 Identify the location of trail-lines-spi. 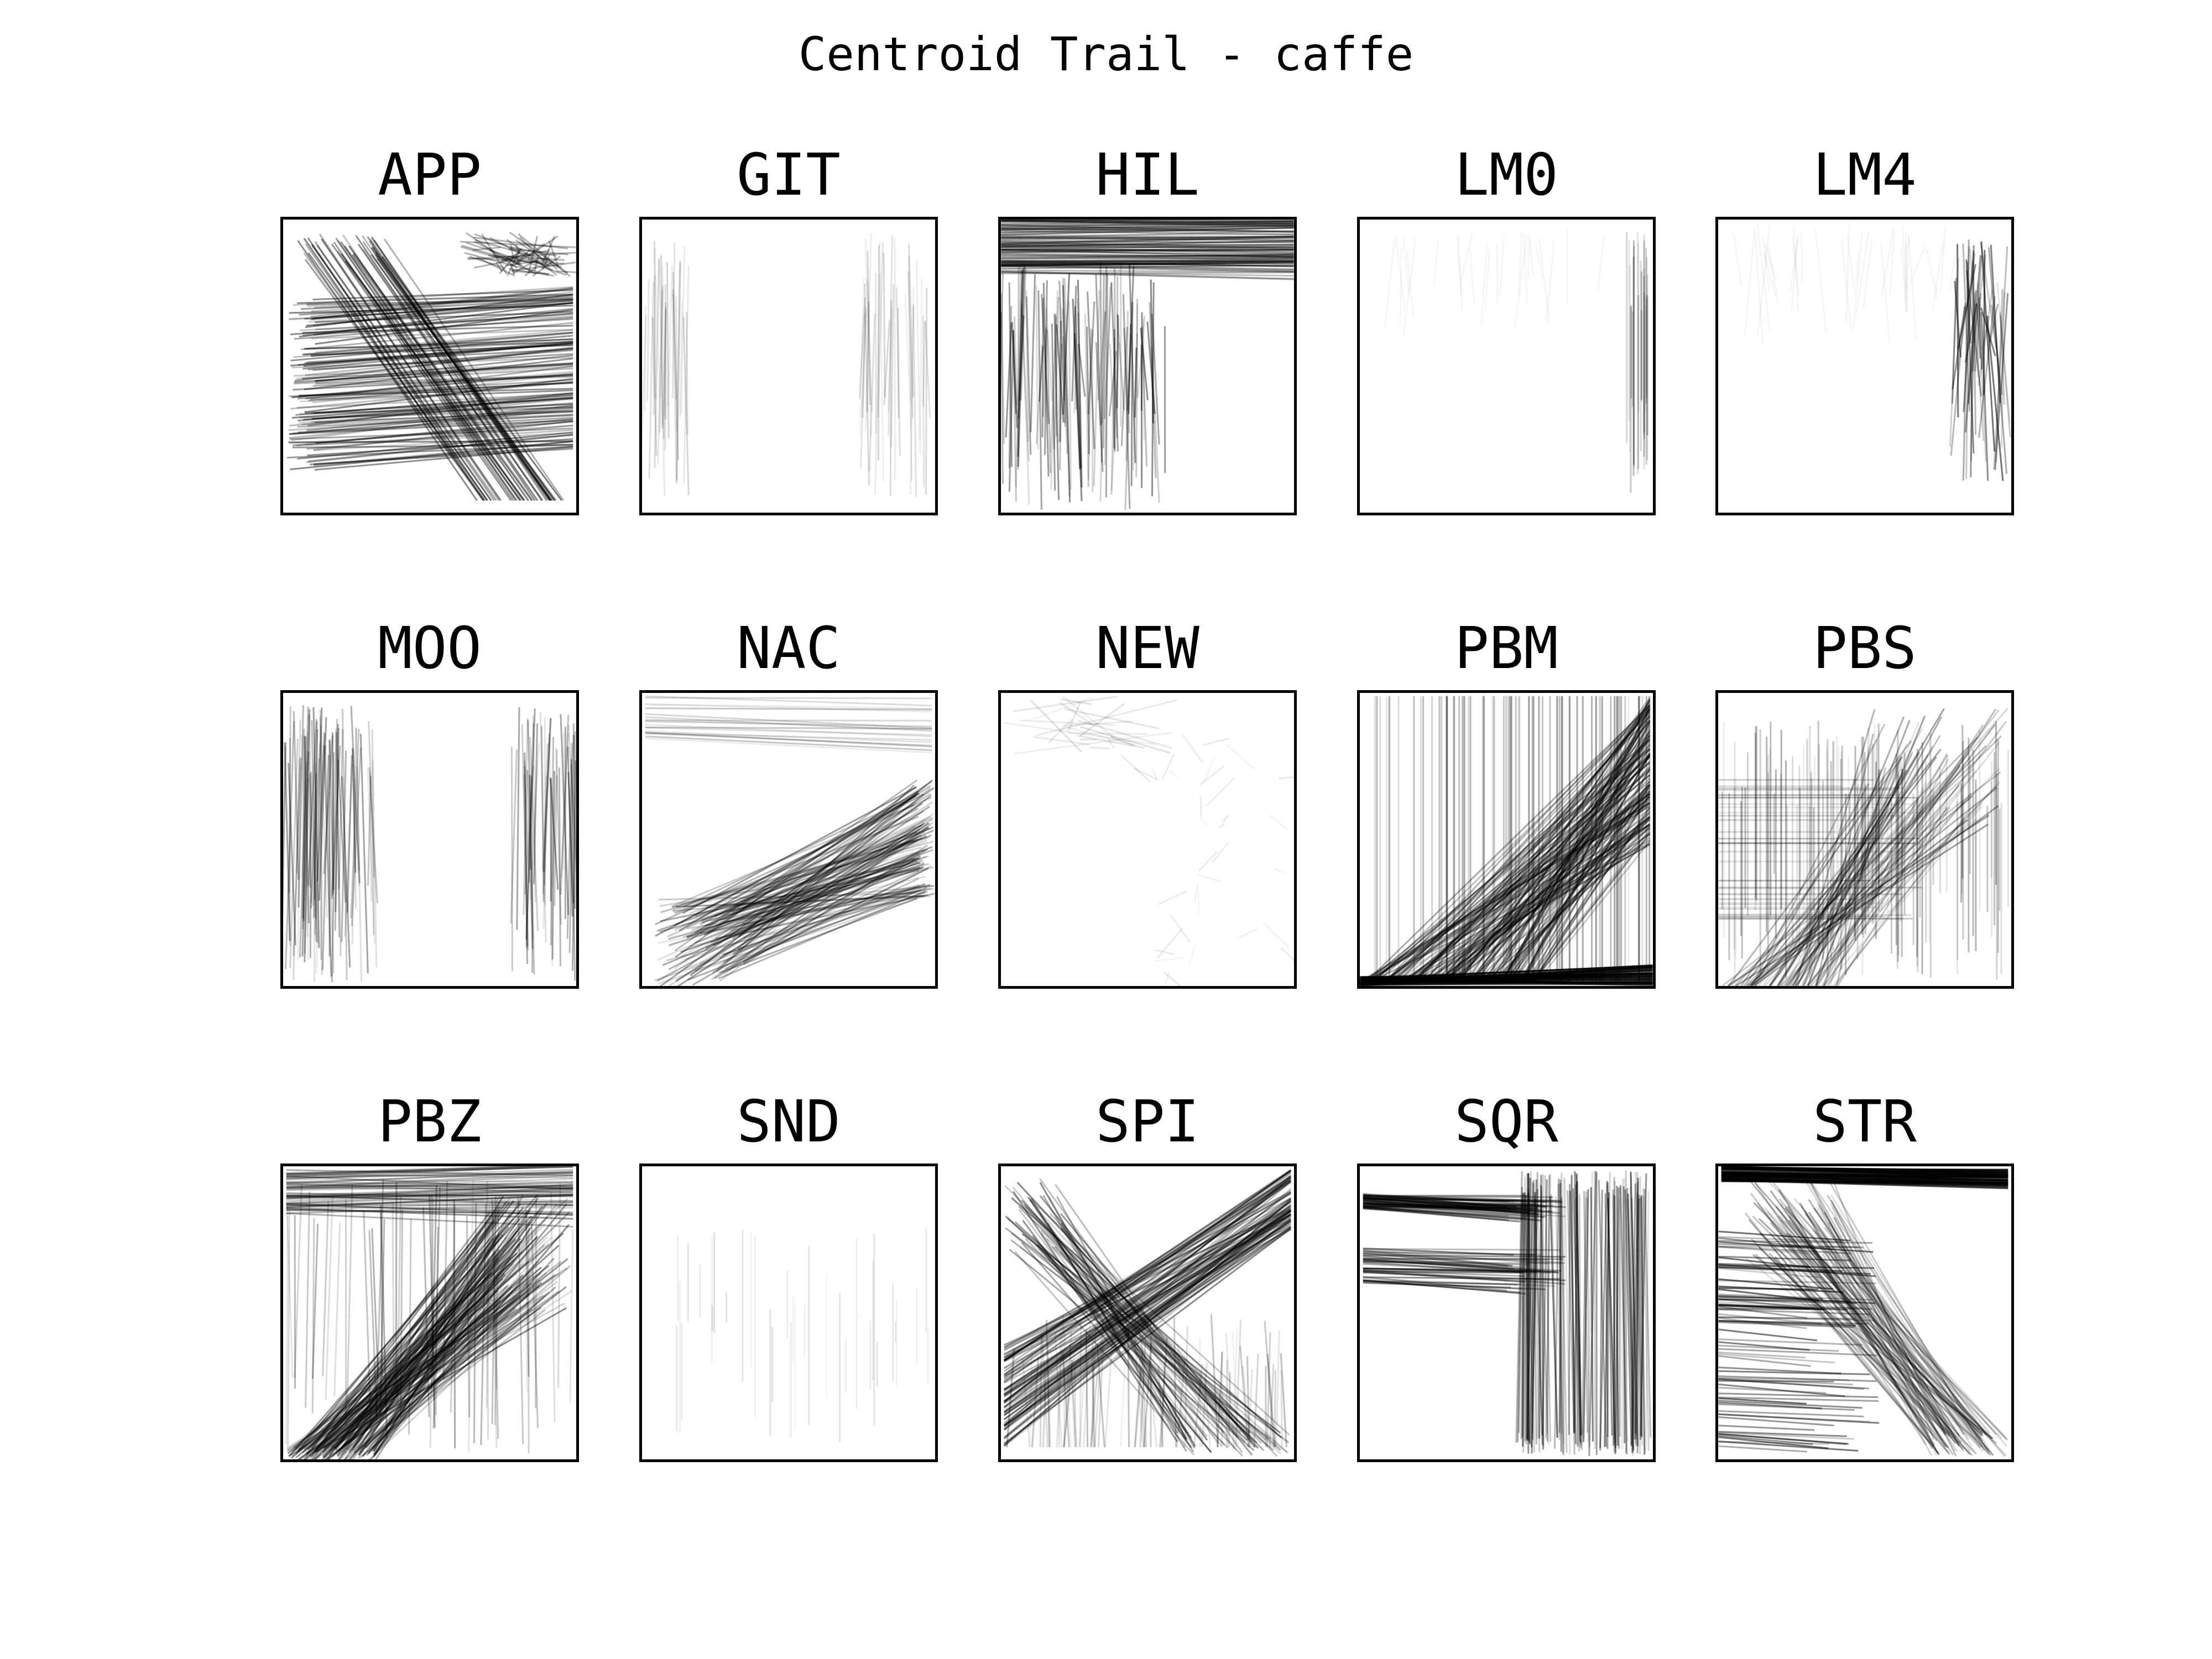
(1147, 1313).